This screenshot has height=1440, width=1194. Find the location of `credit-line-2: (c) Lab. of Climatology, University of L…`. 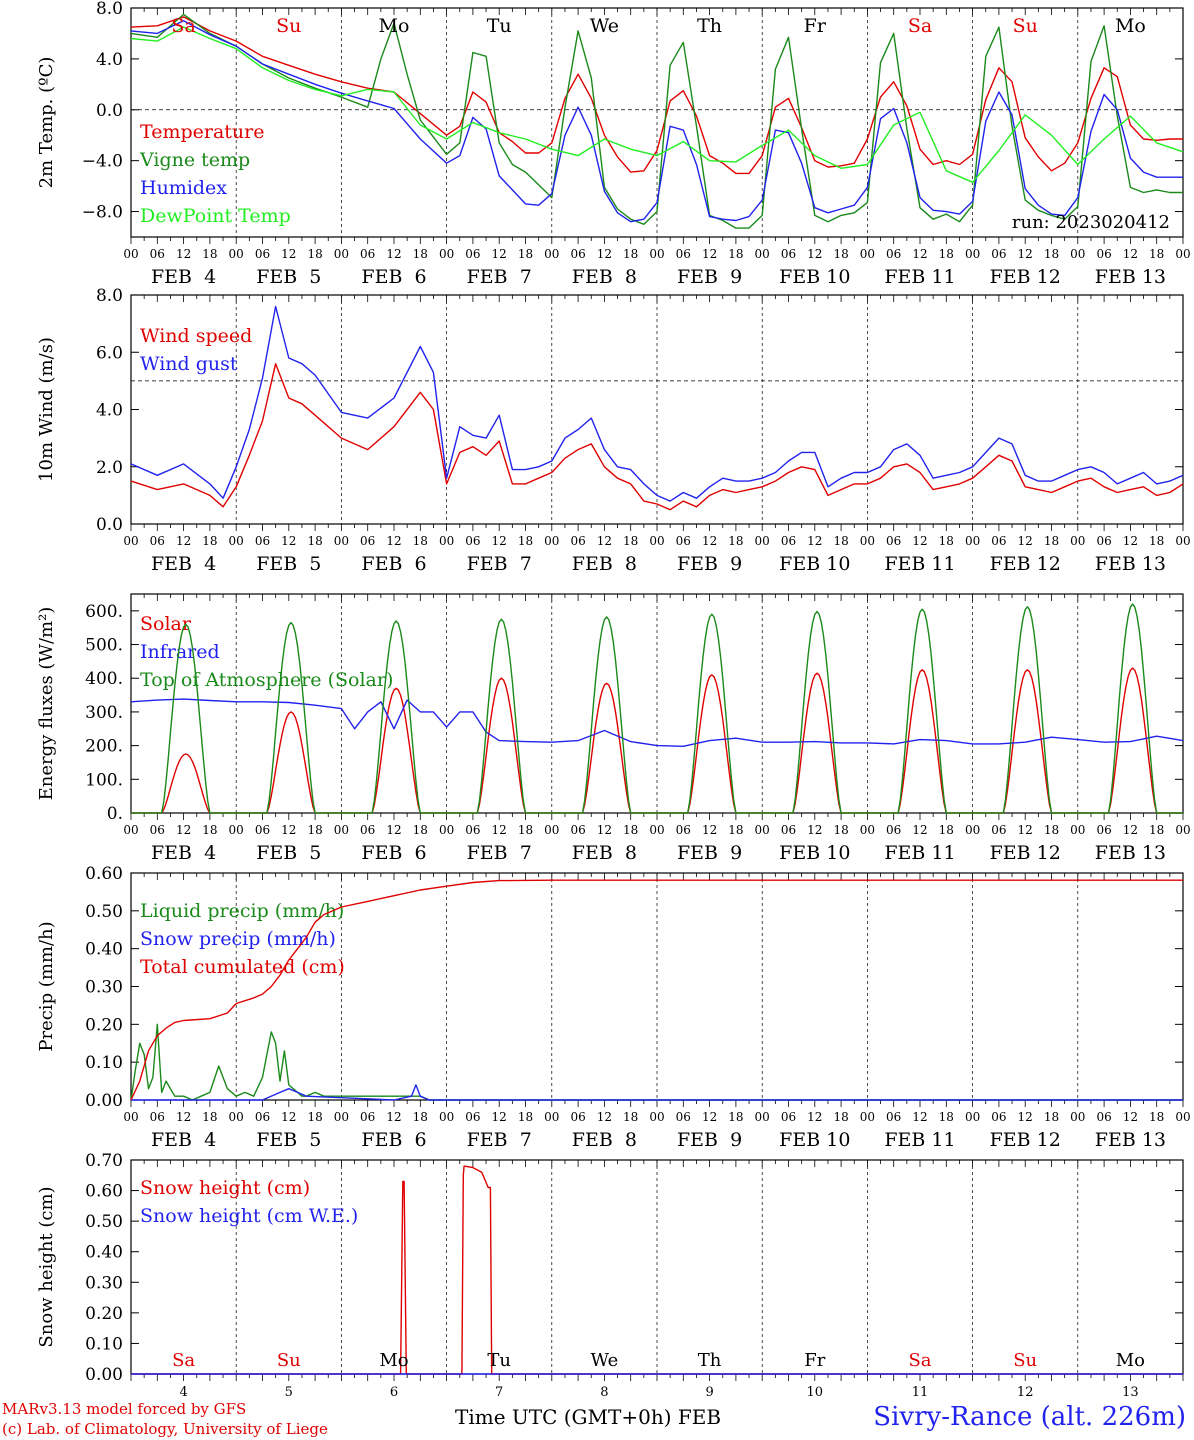

credit-line-2: (c) Lab. of Climatology, University of L… is located at coordinates (165, 1429).